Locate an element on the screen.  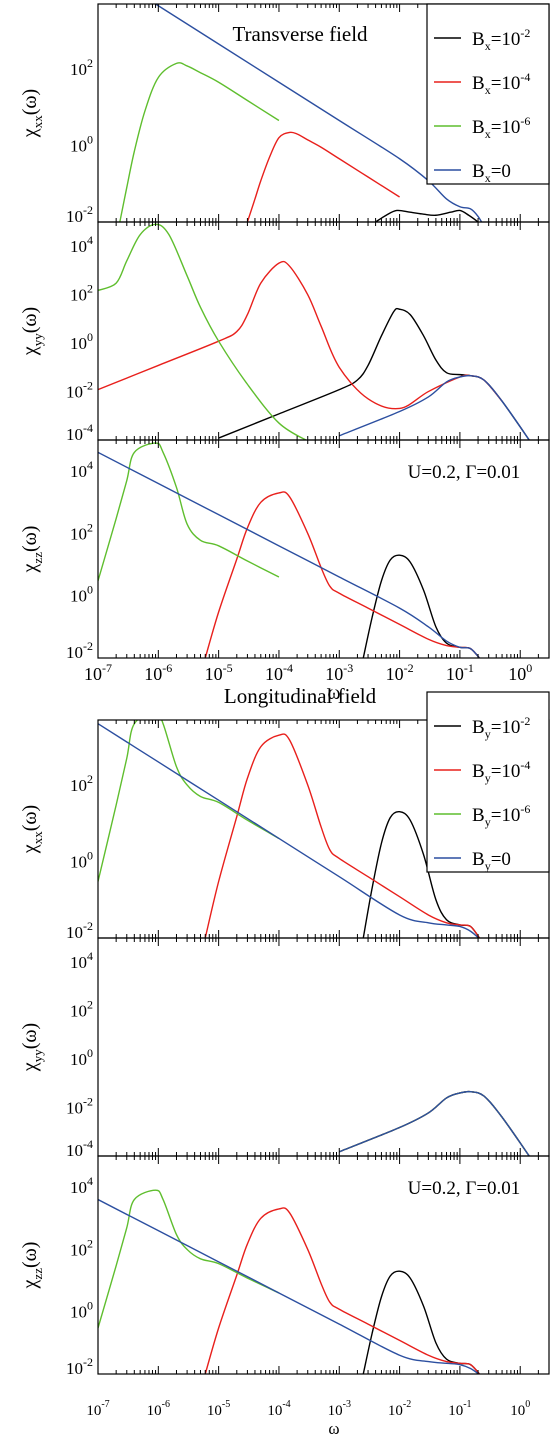
legend-label: Bx=0 is located at coordinates (491, 173).